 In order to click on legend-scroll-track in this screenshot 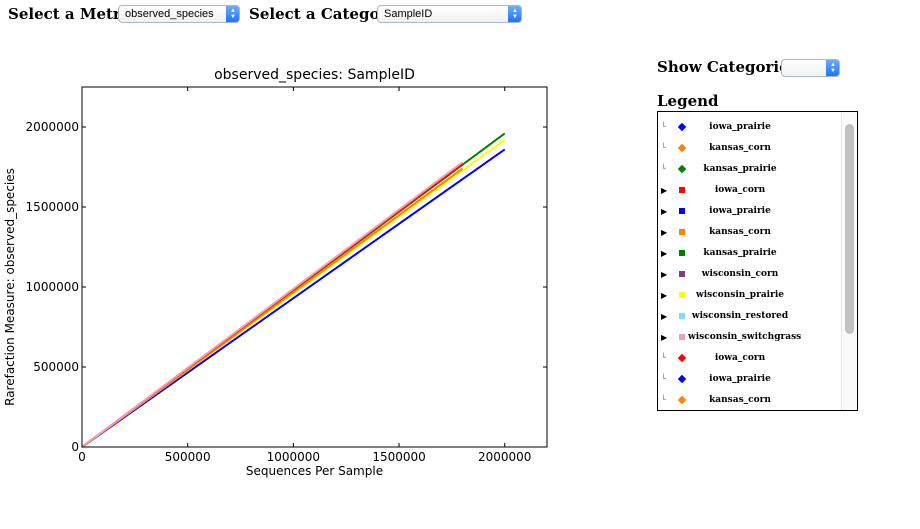, I will do `click(849, 261)`.